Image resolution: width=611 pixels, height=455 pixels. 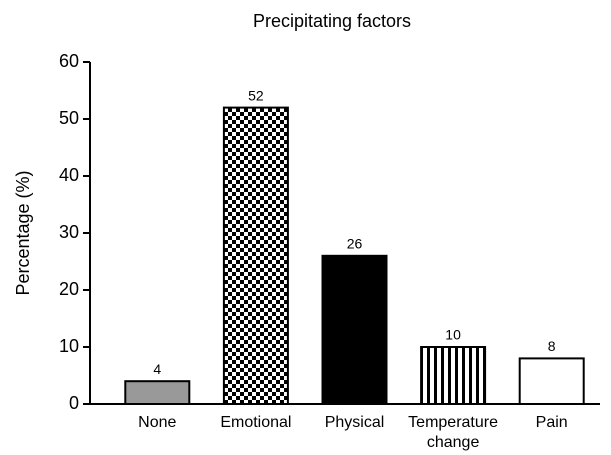 What do you see at coordinates (69, 118) in the screenshot?
I see `y-tick-label: 50` at bounding box center [69, 118].